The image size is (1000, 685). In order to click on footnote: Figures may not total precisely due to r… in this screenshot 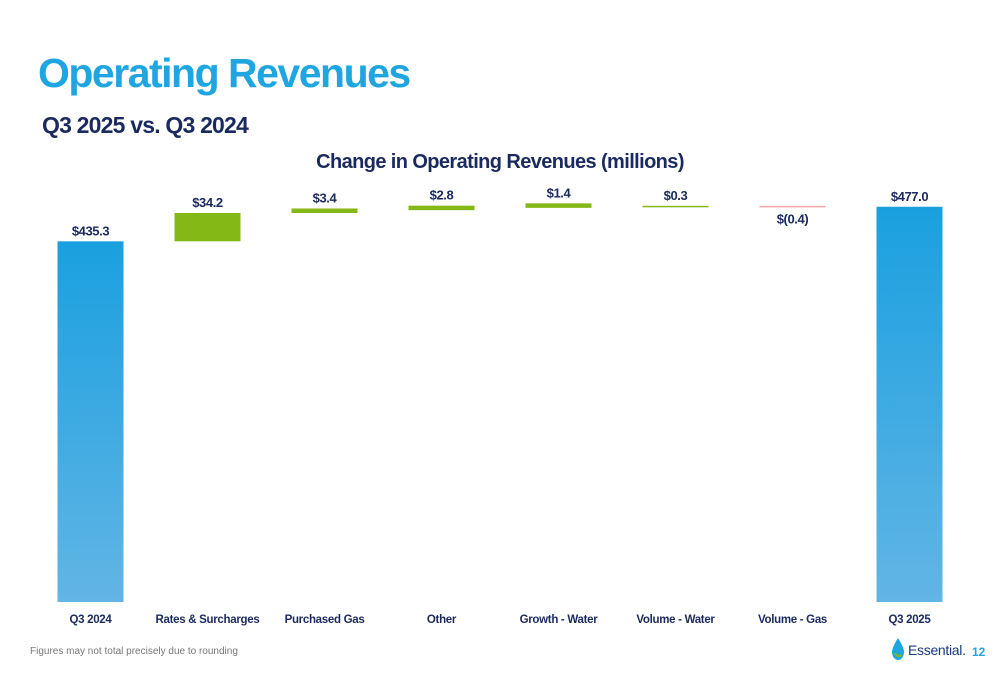, I will do `click(134, 651)`.